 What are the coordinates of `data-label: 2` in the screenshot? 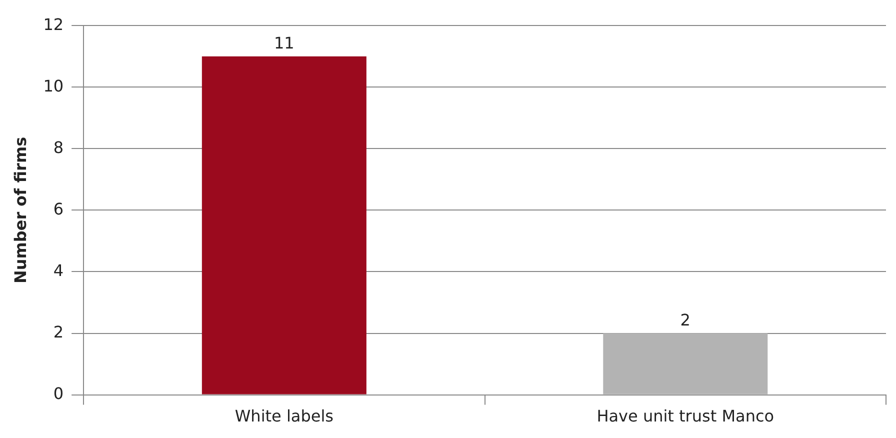 It's located at (685, 320).